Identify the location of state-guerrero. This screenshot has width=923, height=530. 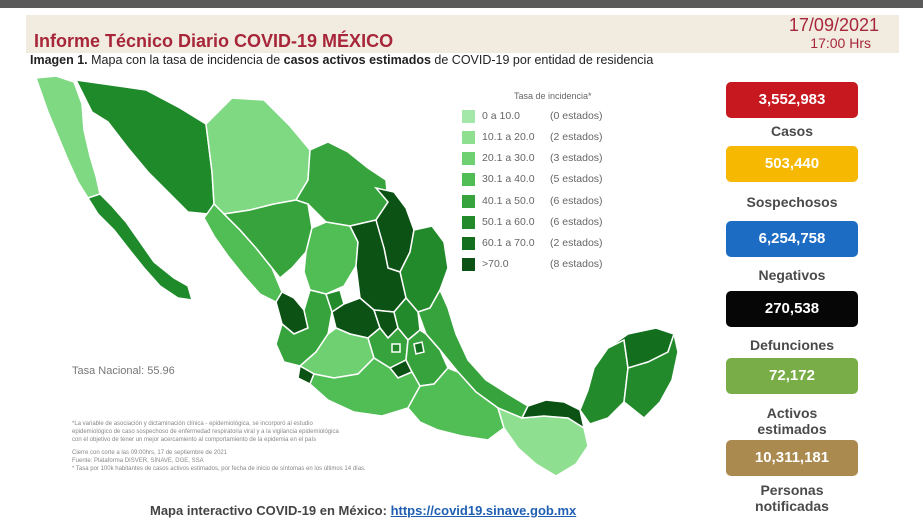
(365, 387).